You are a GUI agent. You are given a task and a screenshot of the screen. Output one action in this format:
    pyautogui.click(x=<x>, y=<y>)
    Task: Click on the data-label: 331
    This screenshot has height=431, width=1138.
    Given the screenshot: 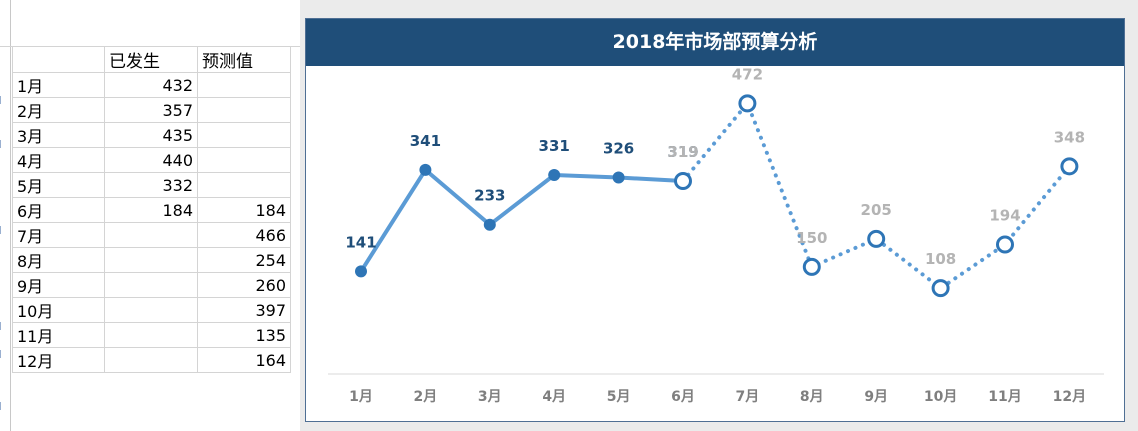 What is the action you would take?
    pyautogui.click(x=554, y=146)
    